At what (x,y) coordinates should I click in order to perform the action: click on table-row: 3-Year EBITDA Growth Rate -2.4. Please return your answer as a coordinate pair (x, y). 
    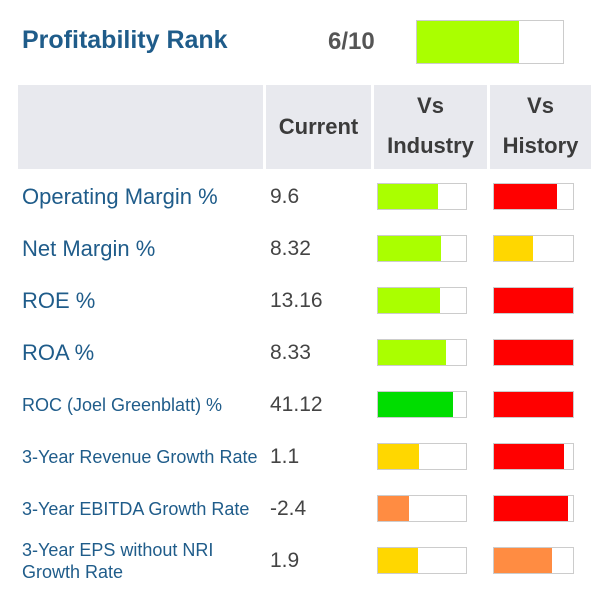
    Looking at the image, I should click on (300, 509).